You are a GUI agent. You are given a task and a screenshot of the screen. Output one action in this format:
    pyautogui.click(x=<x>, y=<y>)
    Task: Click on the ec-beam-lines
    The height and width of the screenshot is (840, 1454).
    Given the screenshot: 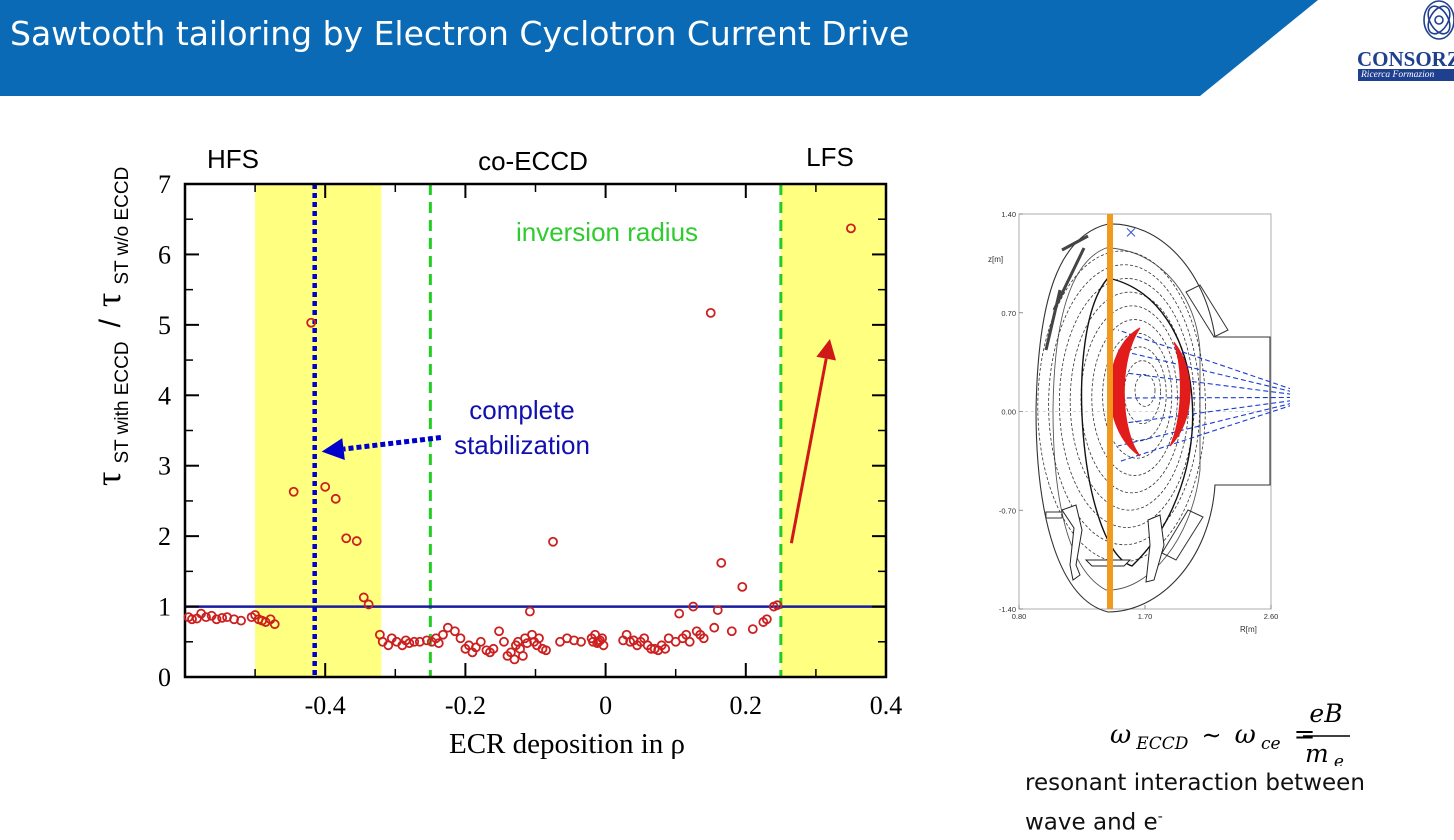 What is the action you would take?
    pyautogui.click(x=1203, y=396)
    